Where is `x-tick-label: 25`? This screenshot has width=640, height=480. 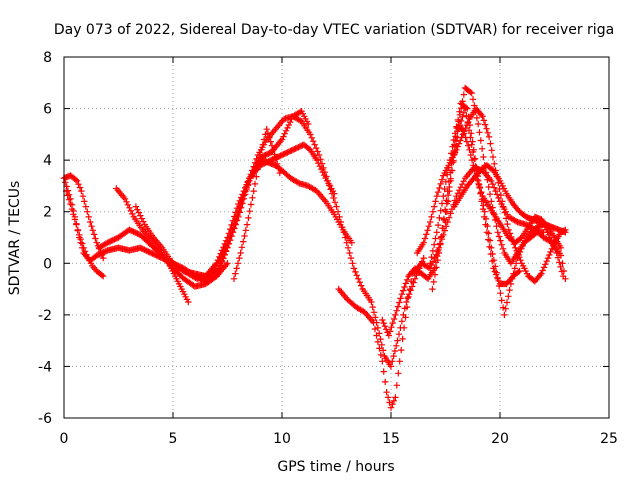
x-tick-label: 25 is located at coordinates (609, 439).